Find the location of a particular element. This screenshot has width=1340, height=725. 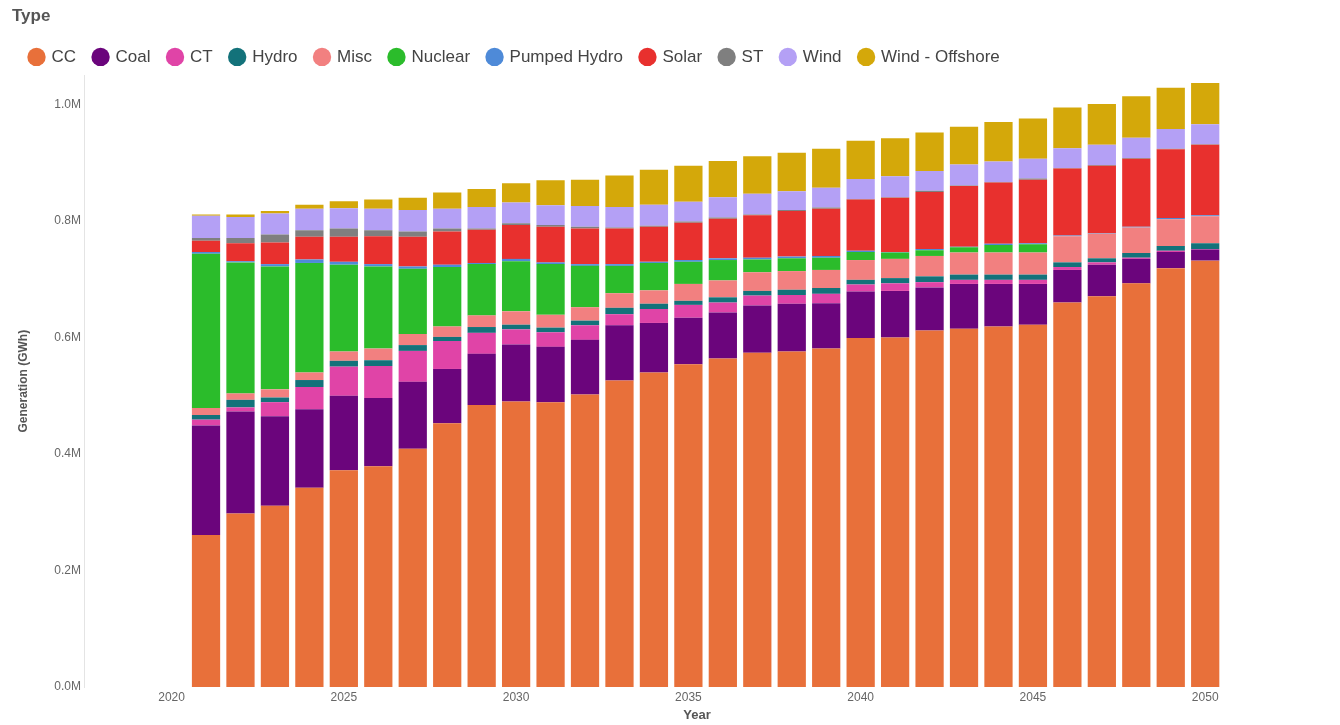

legend-label: Solar is located at coordinates (682, 56).